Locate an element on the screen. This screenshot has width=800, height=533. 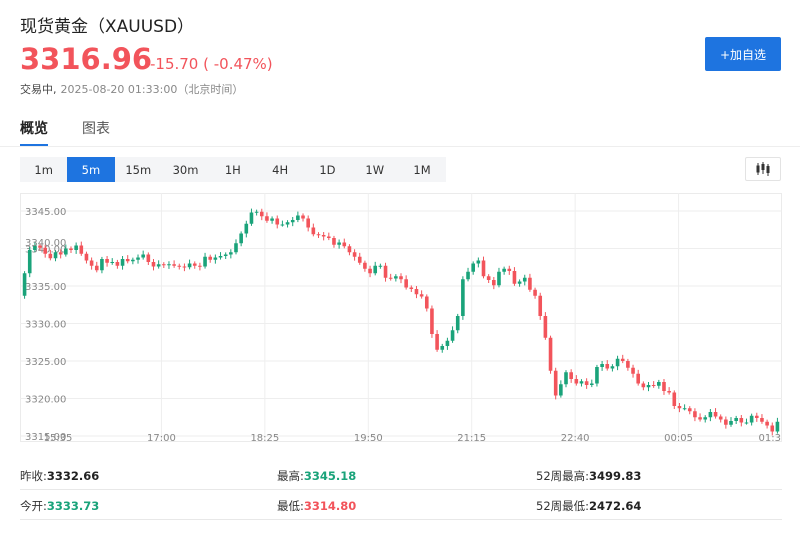
interval-30m: 30m is located at coordinates (185, 169).